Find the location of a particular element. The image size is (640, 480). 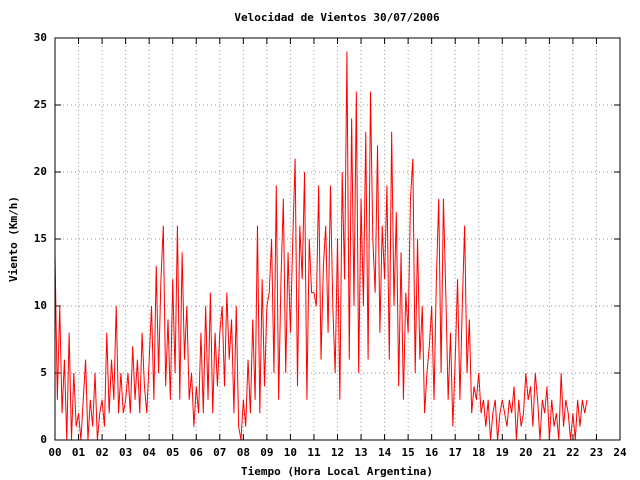

y-tick-label: 15 is located at coordinates (40, 238).